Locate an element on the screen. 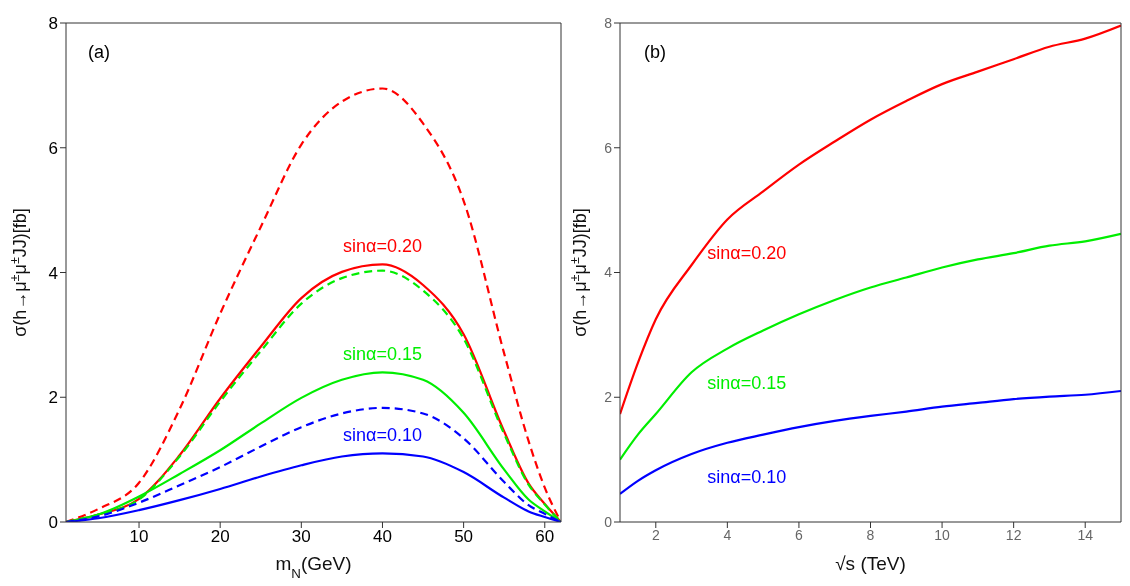 The width and height of the screenshot is (1130, 586). line-series is located at coordinates (870, 442).